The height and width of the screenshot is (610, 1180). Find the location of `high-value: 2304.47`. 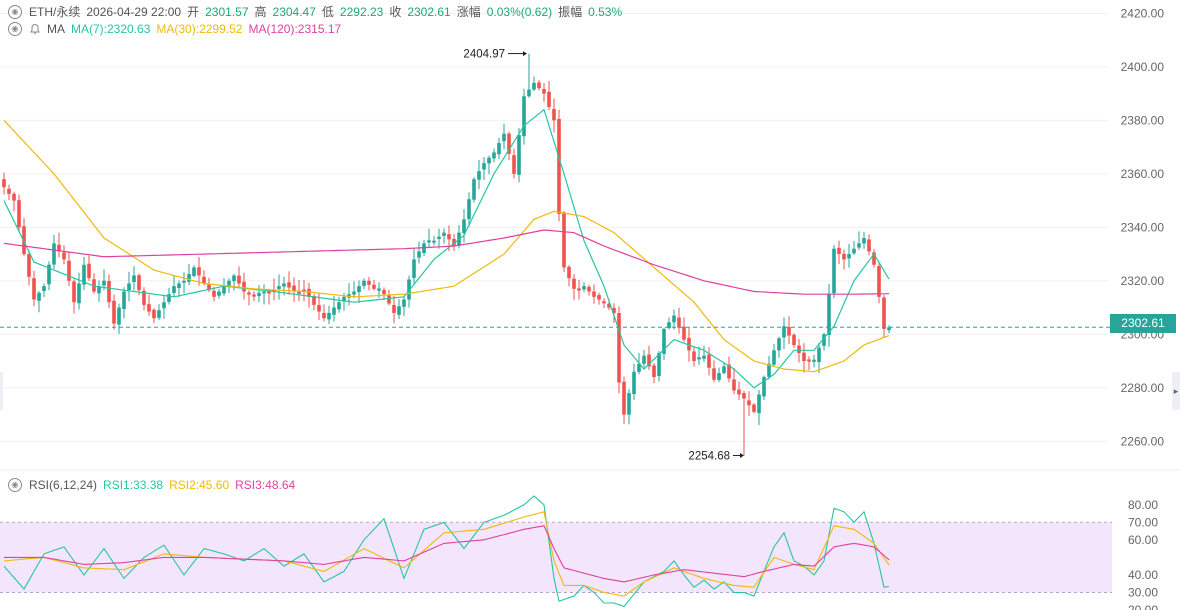

high-value: 2304.47 is located at coordinates (294, 11).